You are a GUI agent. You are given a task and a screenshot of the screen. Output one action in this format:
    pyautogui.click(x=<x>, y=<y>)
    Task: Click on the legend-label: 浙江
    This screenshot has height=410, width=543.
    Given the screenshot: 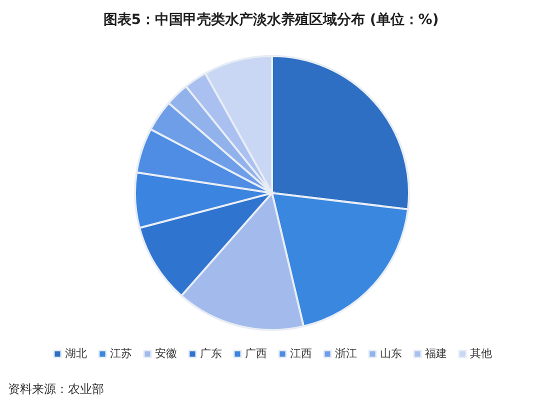 What is the action you would take?
    pyautogui.click(x=346, y=353)
    